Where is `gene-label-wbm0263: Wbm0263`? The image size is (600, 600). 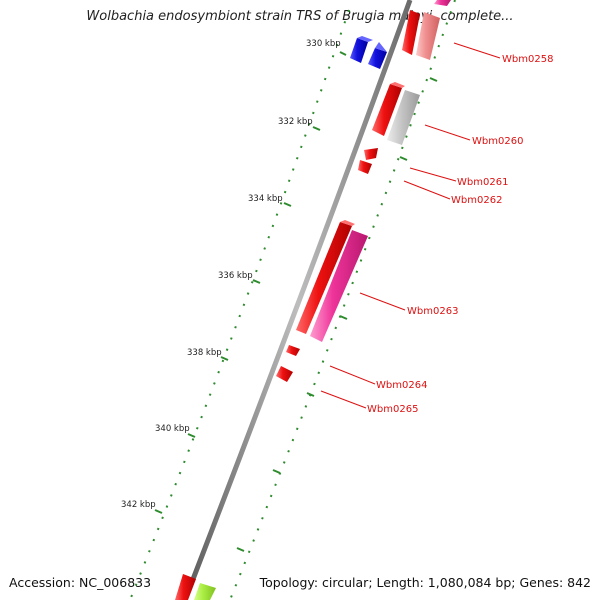
gene-label-wbm0263: Wbm0263 is located at coordinates (432, 311).